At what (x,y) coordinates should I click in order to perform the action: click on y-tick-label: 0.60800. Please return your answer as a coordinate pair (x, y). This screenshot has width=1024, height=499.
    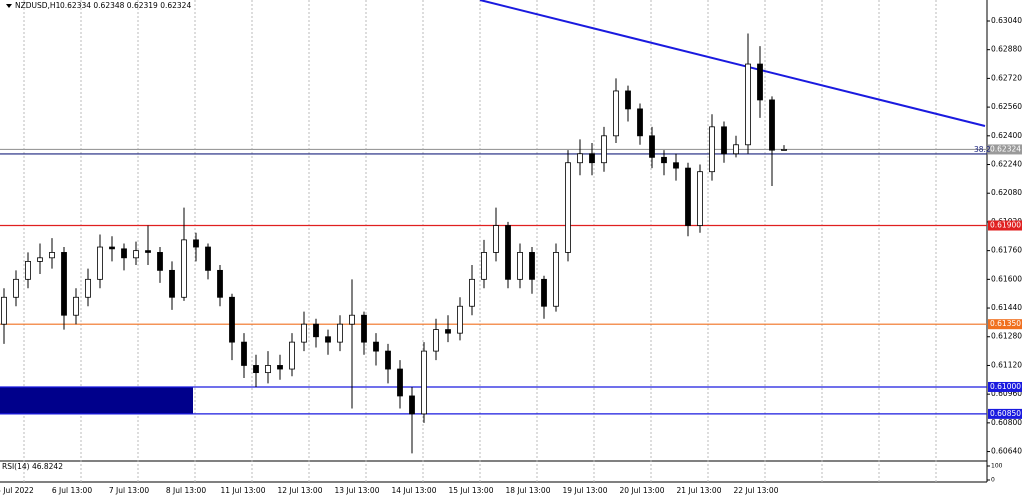
    Looking at the image, I should click on (1006, 422).